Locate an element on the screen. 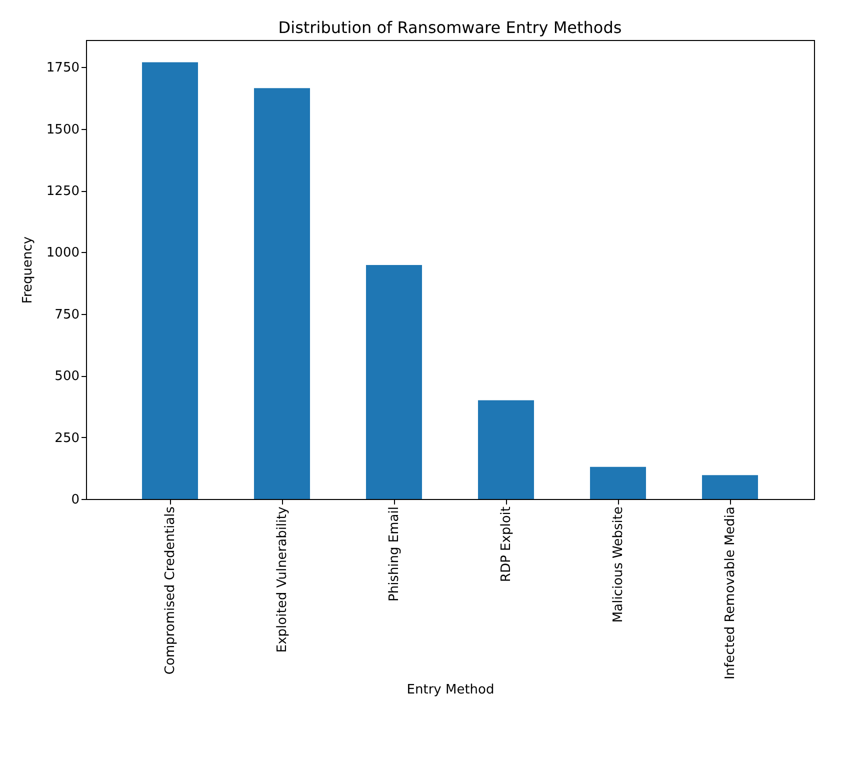  y-tick-label: 1250 is located at coordinates (63, 192).